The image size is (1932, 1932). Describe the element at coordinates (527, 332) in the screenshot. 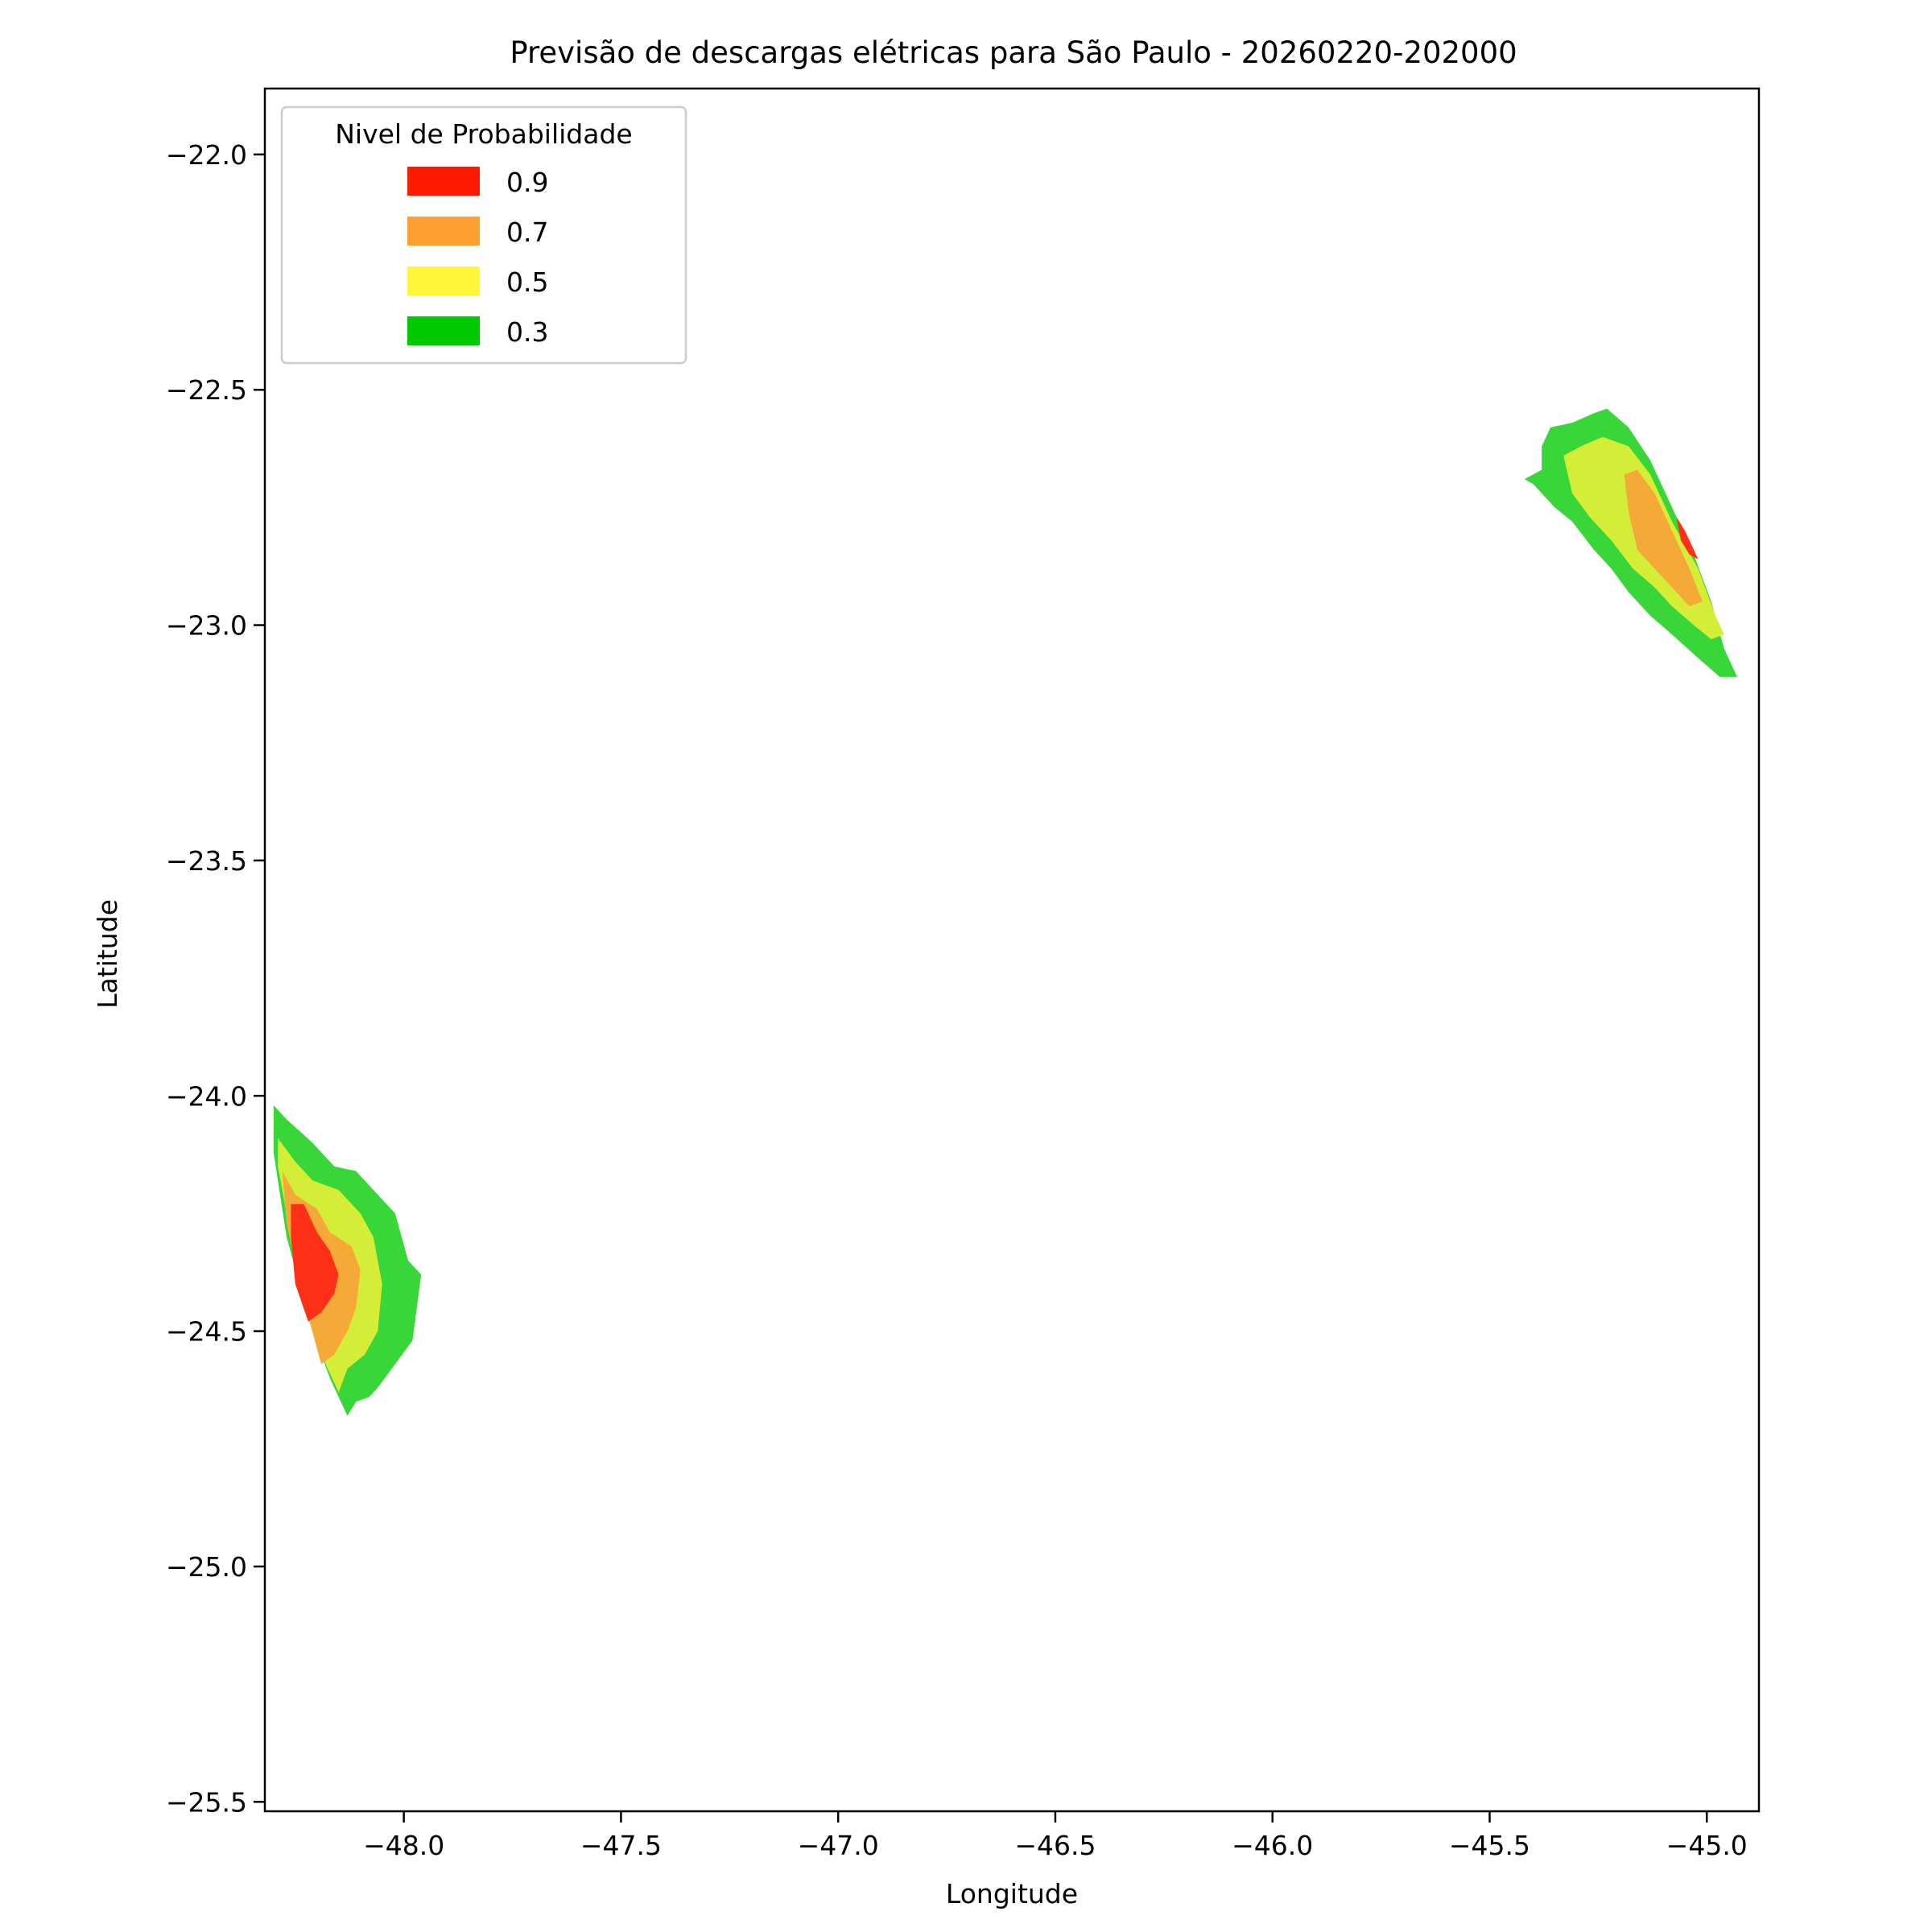

I see `legend-label-0.3: 0.3` at that location.